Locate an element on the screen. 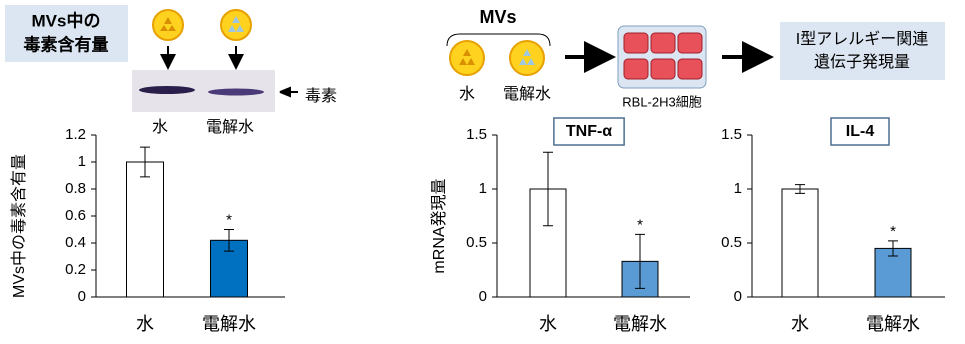 This screenshot has width=965, height=344. gene-box is located at coordinates (862, 51).